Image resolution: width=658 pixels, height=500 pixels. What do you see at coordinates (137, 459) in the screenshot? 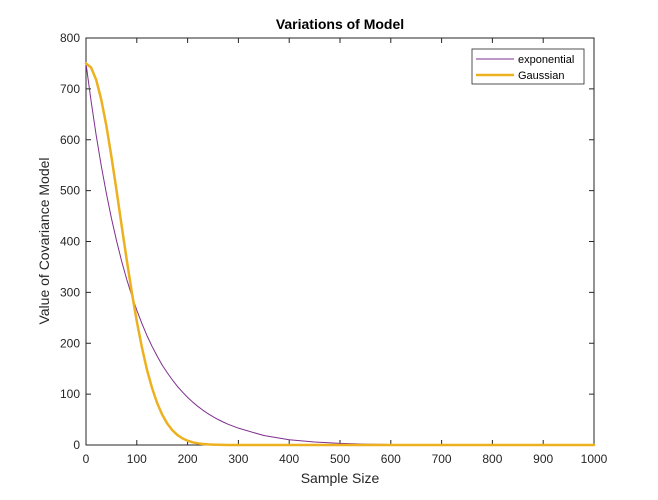
I see `x-tick-label: 100` at bounding box center [137, 459].